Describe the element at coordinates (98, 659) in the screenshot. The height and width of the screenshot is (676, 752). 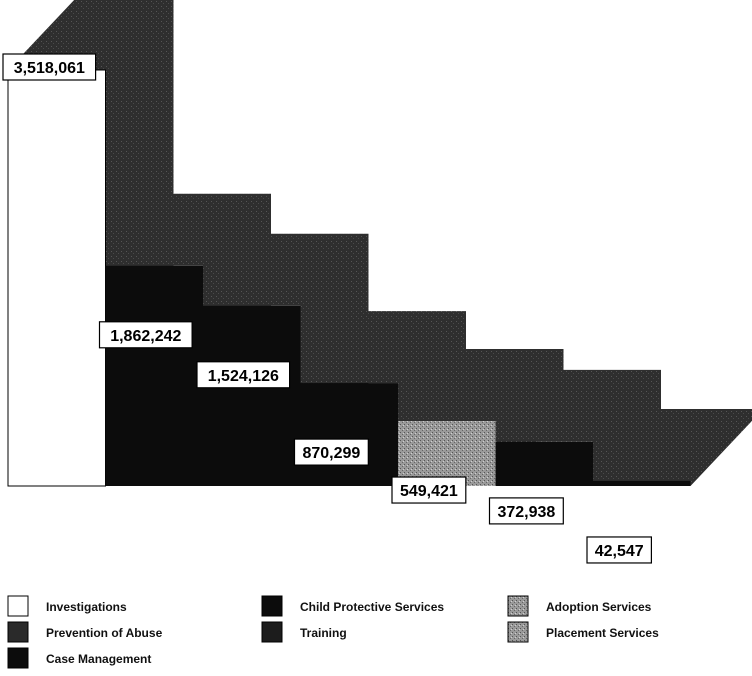
I see `legend-label: Case Management` at that location.